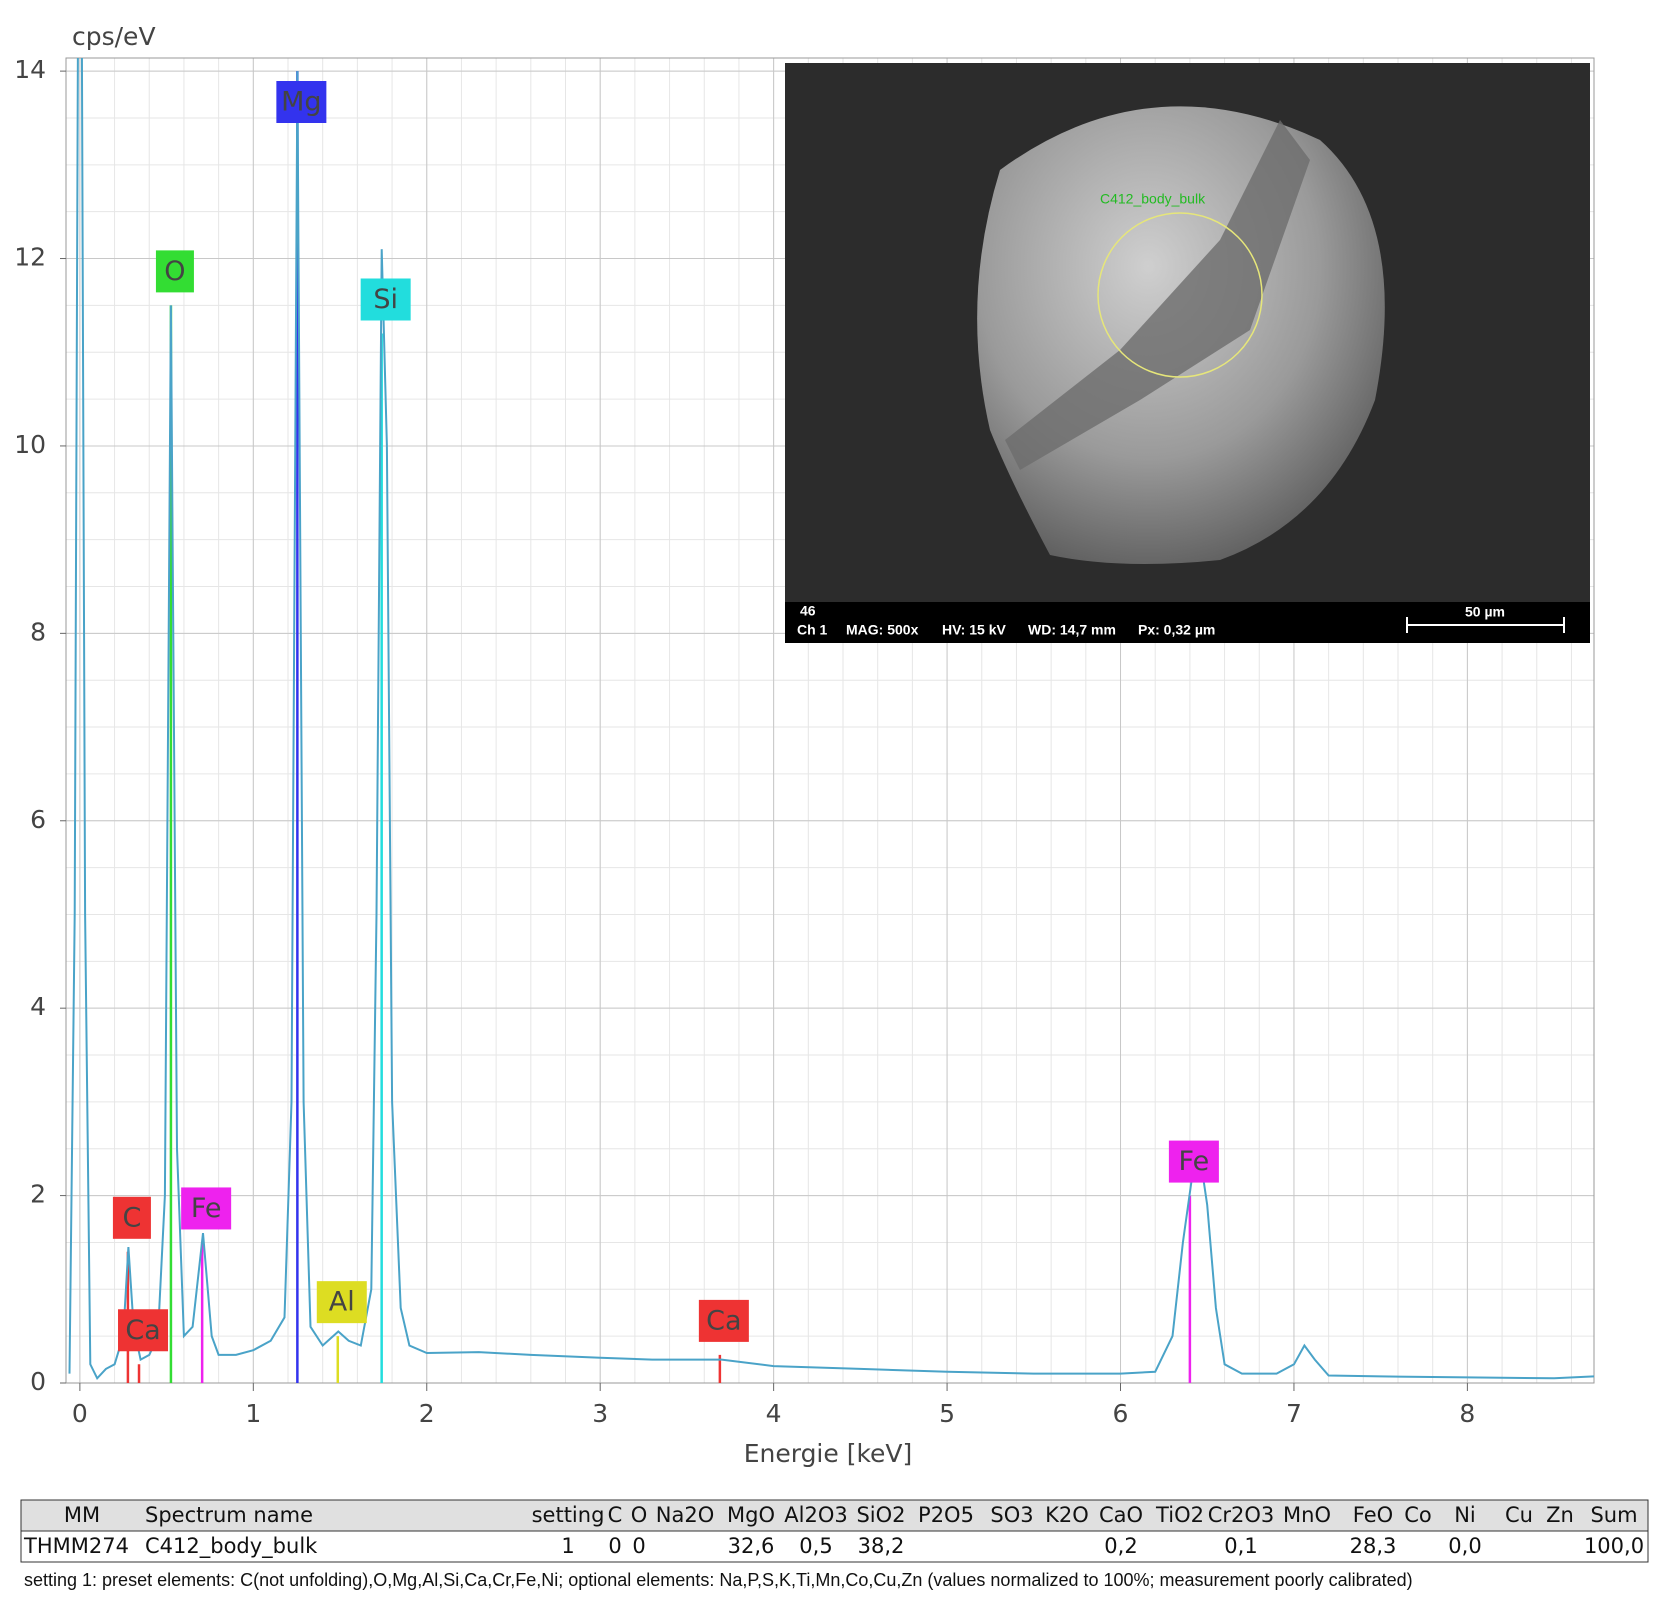  Describe the element at coordinates (1121, 1515) in the screenshot. I see `table-header-cell: CaO` at that location.